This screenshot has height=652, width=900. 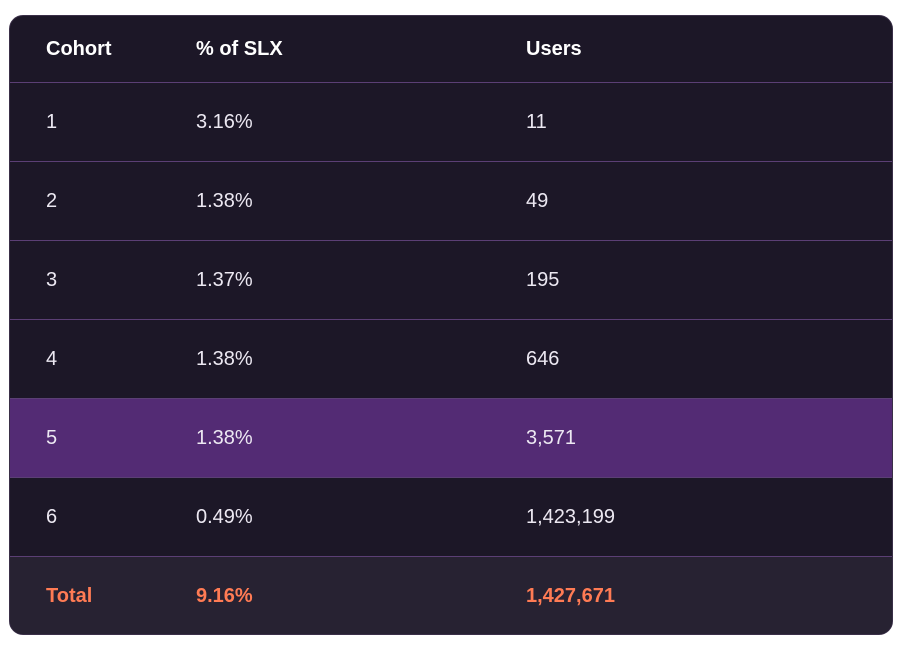 What do you see at coordinates (451, 438) in the screenshot?
I see `table-row-highlighted: 5 1.38% 3,571` at bounding box center [451, 438].